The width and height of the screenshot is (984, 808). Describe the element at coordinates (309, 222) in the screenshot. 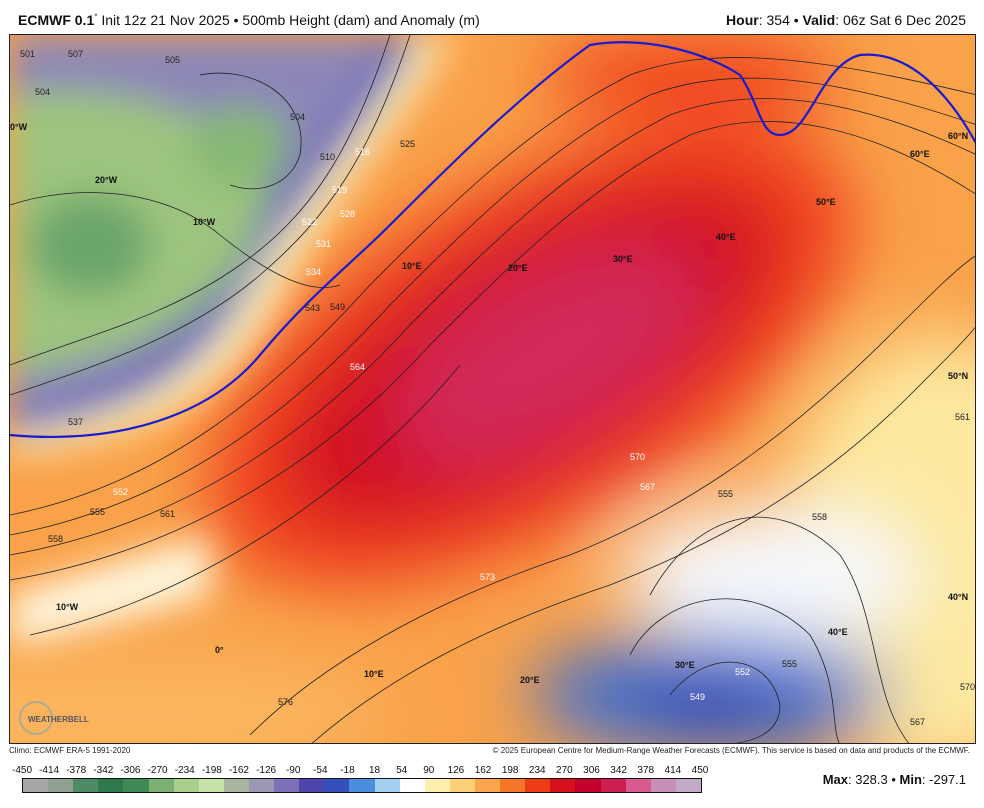

I see `contour-label: 522` at that location.